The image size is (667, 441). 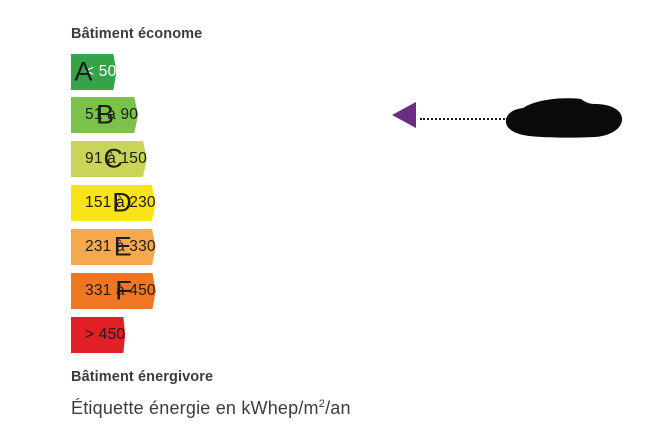 I want to click on energy-bar-c: 91 à 150 C, so click(x=109, y=159).